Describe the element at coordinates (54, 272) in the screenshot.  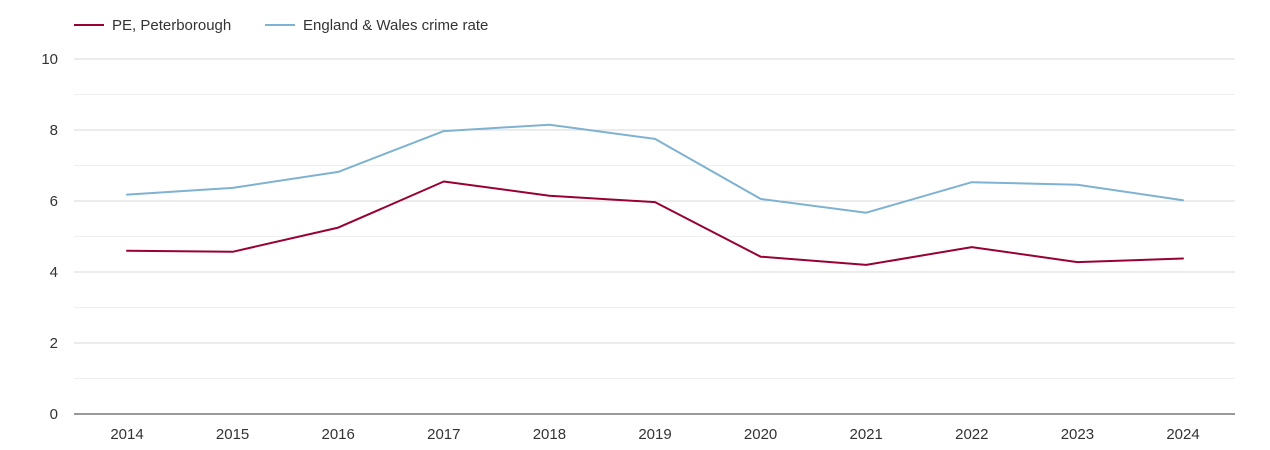
I see `y-tick-label: 4` at that location.